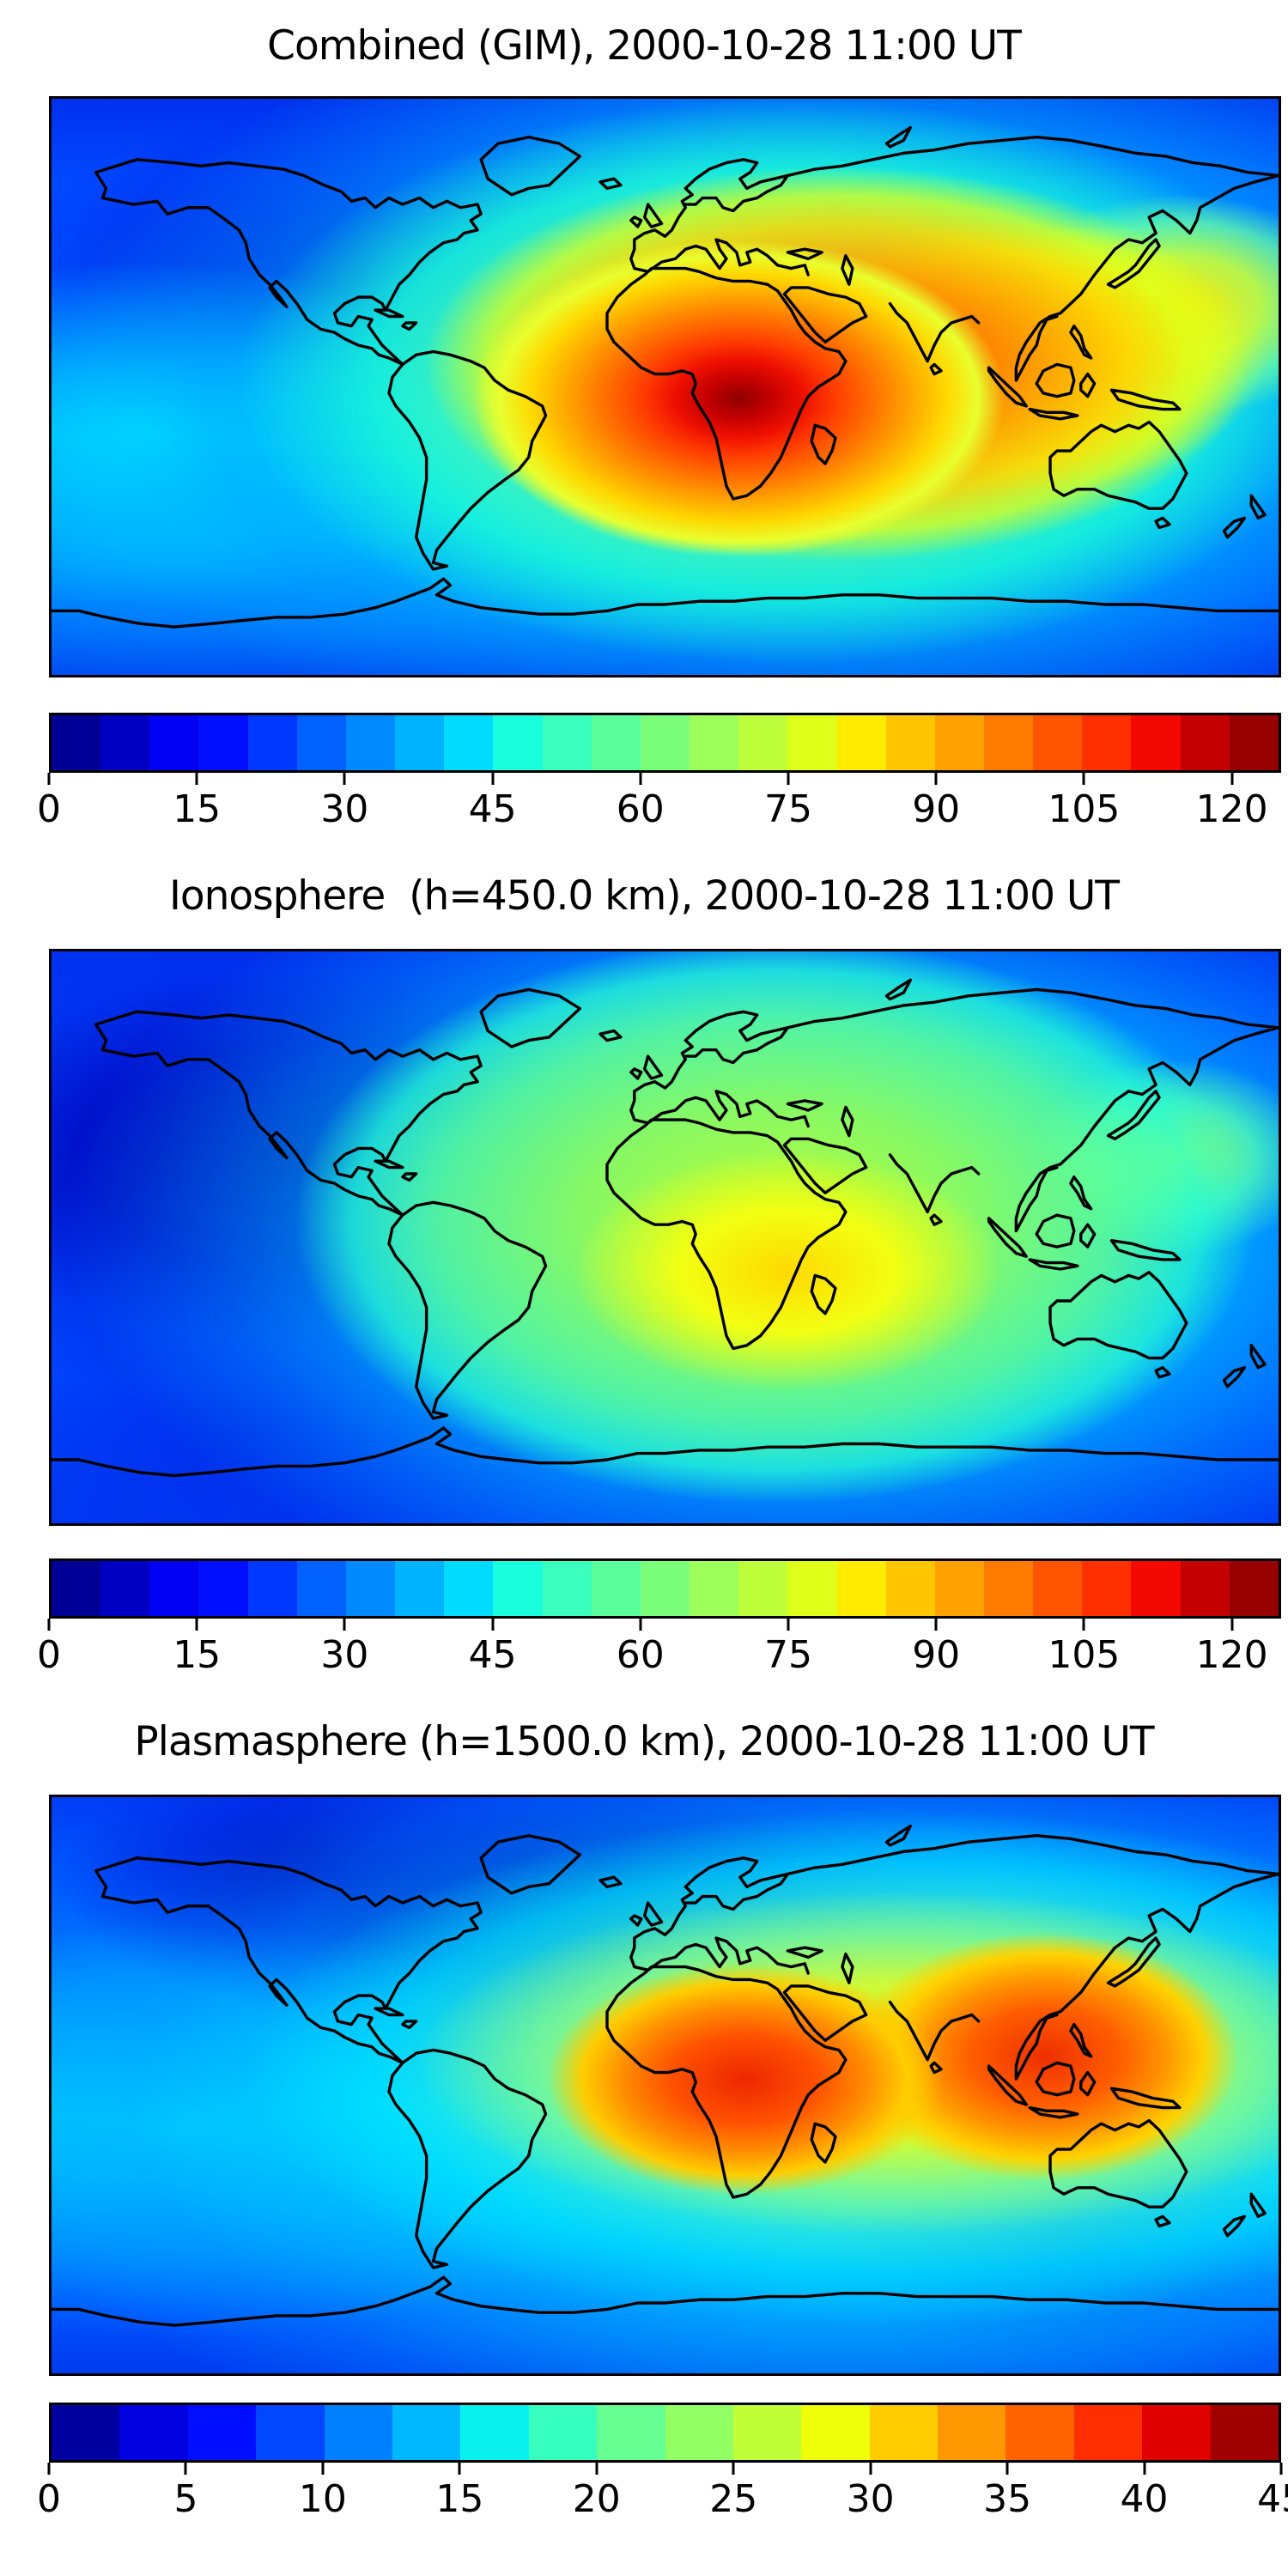  I want to click on colorbar-tick-label: 40, so click(1144, 2499).